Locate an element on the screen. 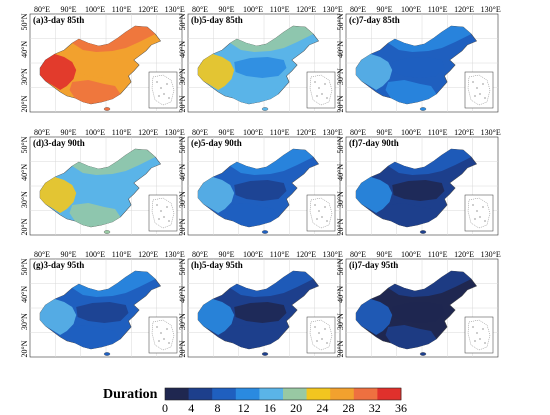 The image size is (550, 415). panel-title: (c)7-day 85th is located at coordinates (374, 20).